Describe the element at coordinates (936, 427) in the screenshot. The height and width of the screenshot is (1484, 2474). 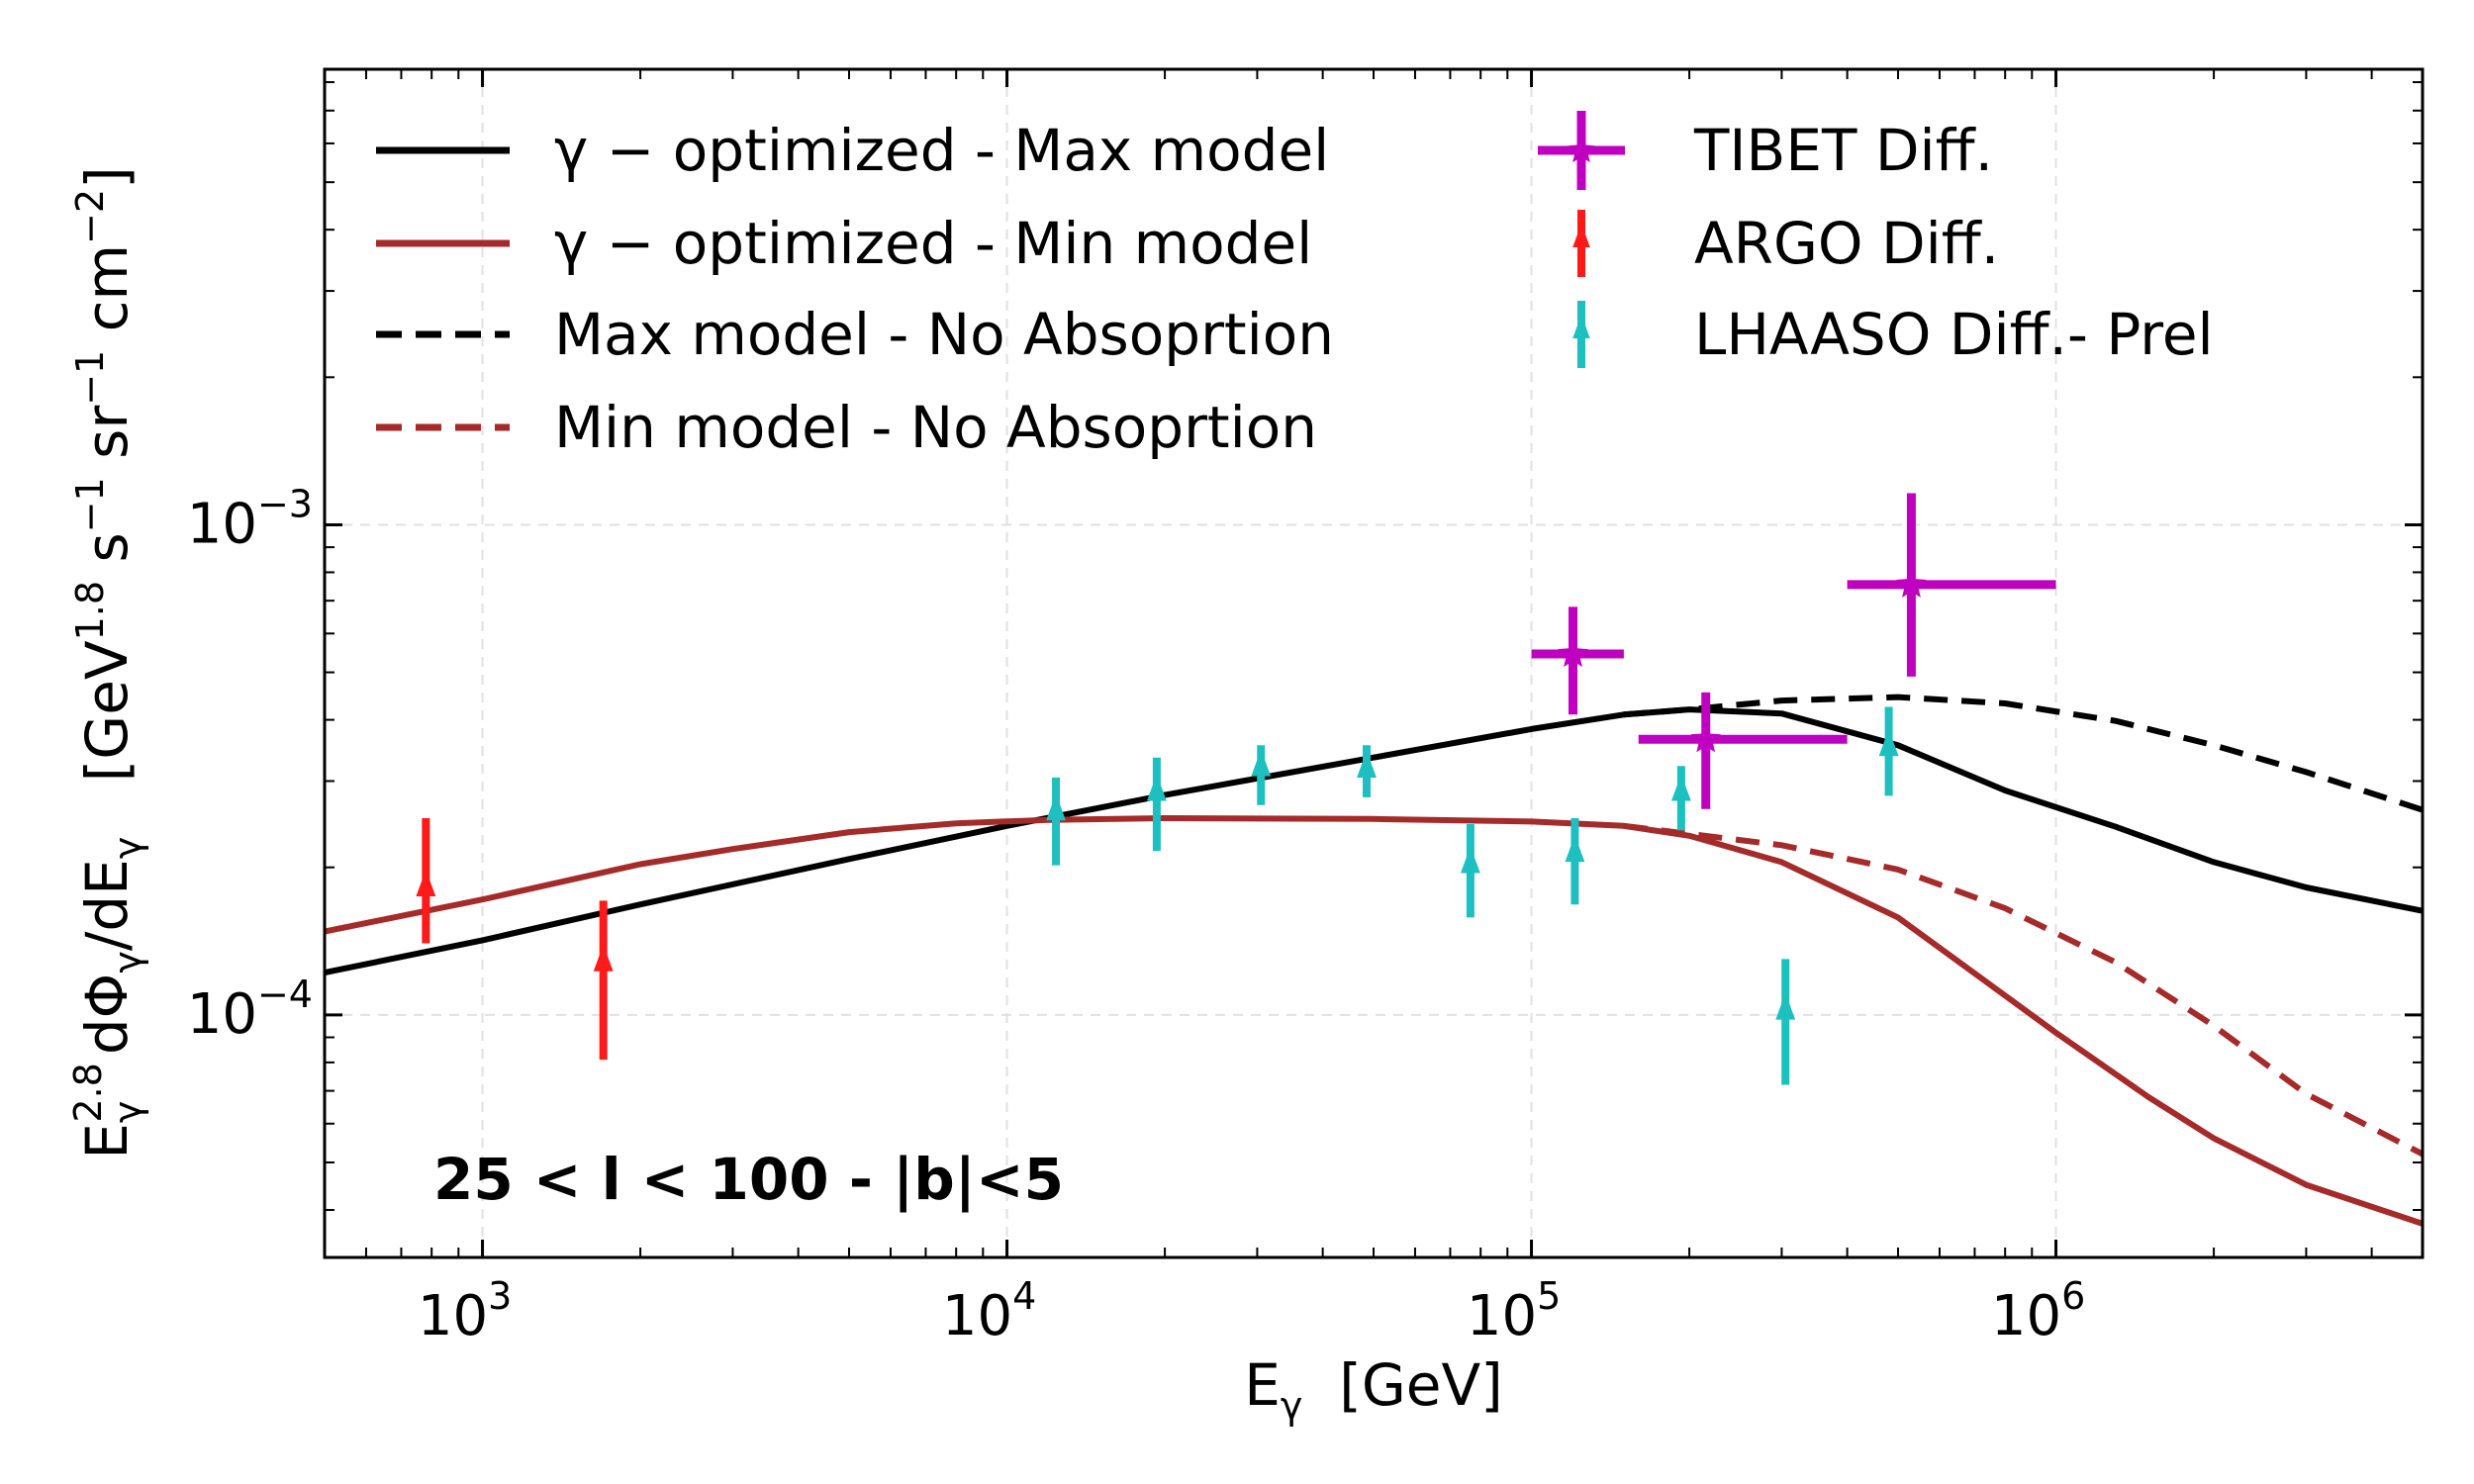
I see `legend-label: Min model - No Absoprtion` at that location.